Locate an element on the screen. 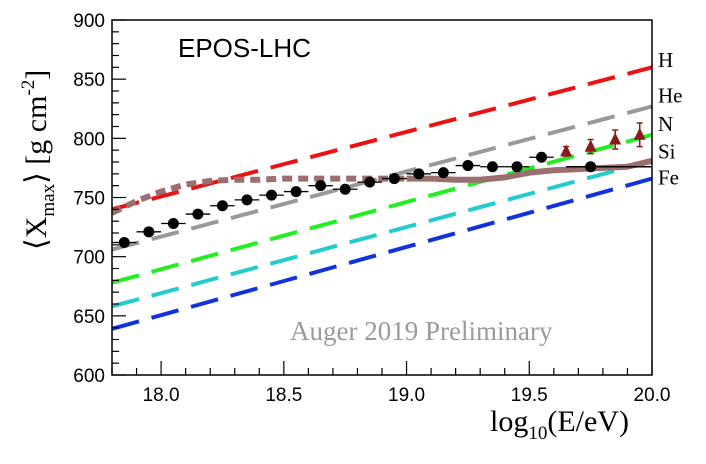 Image resolution: width=706 pixels, height=464 pixels. x-axis-title: log10(E/eV) is located at coordinates (559, 424).